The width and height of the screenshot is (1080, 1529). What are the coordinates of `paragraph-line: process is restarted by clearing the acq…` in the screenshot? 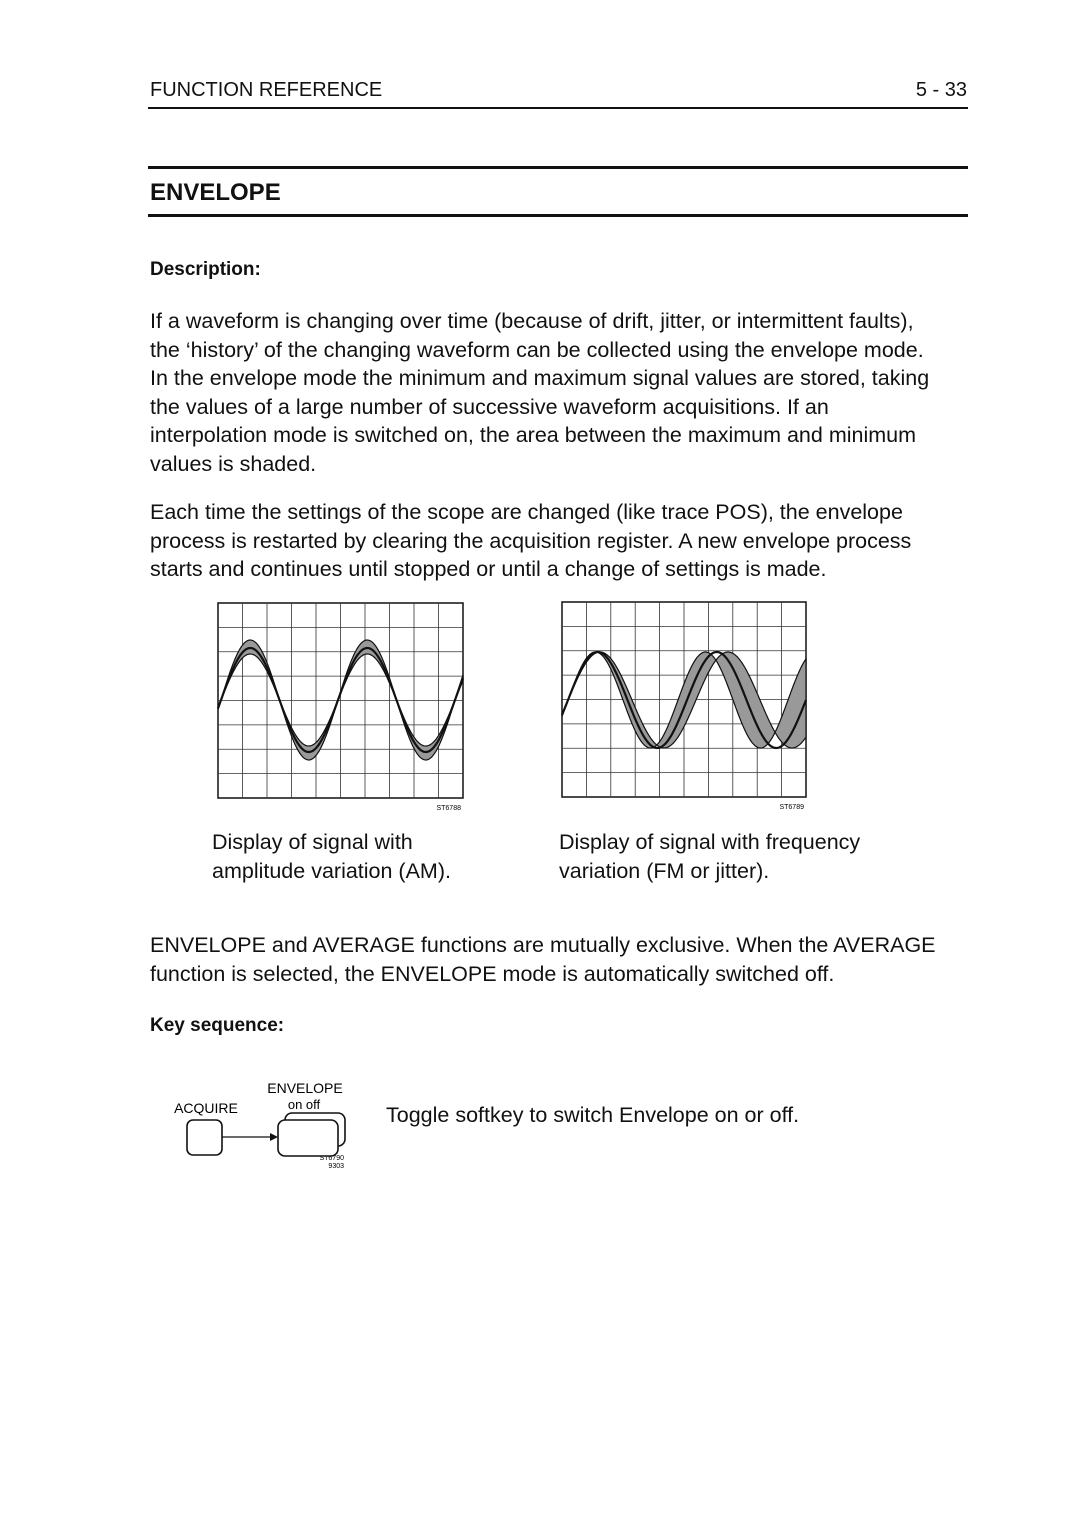 It's located at (531, 540).